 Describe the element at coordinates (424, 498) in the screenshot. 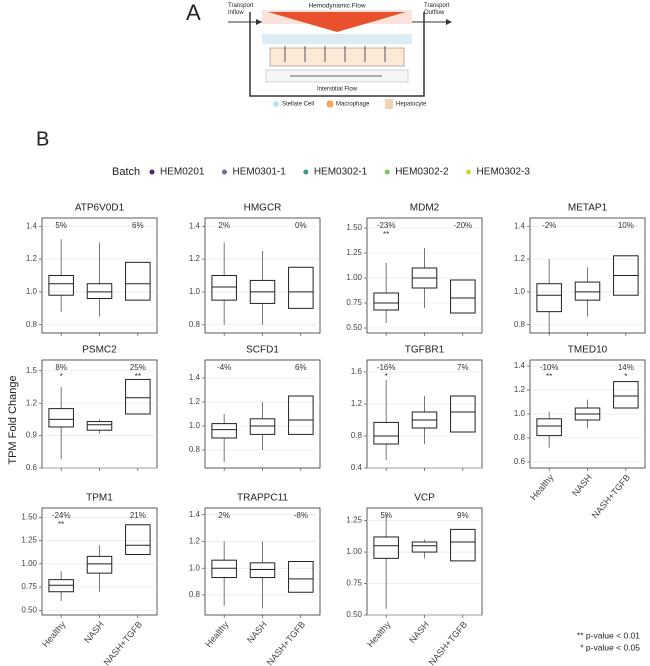

I see `panel-title: VCP` at that location.